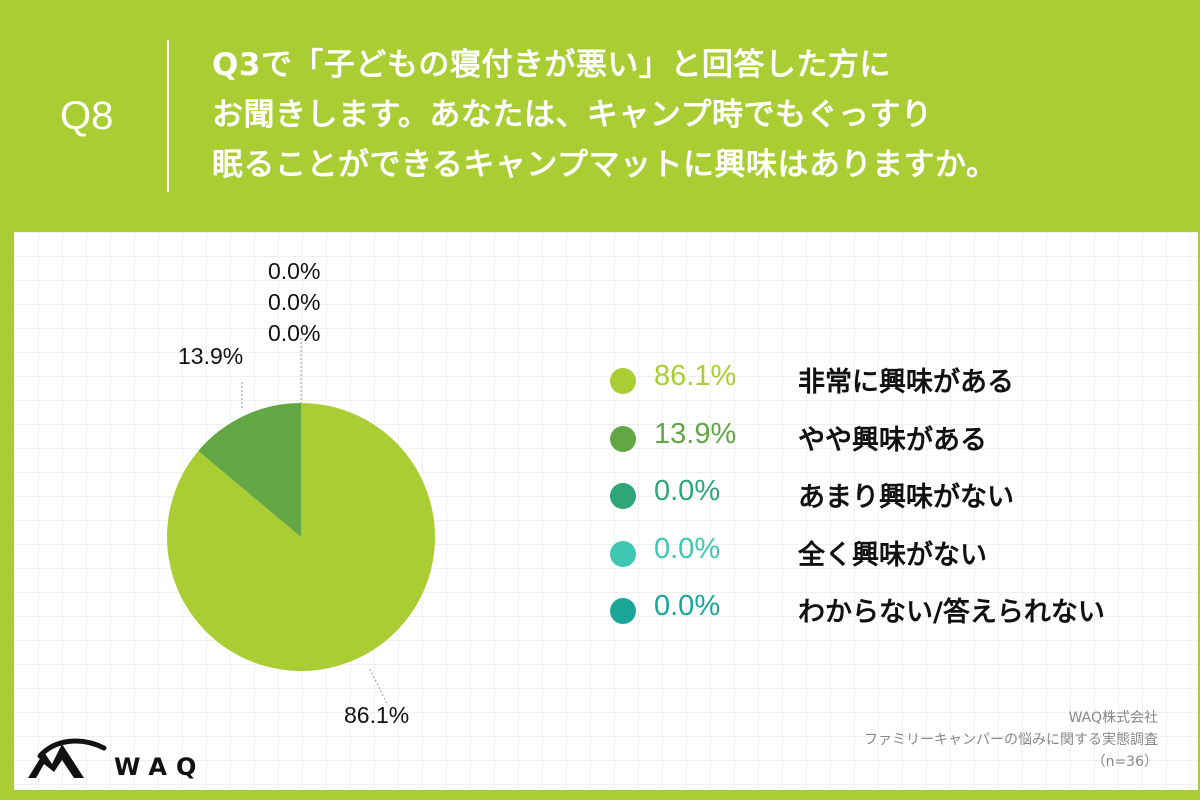  I want to click on legend-percent: 86.1%, so click(695, 376).